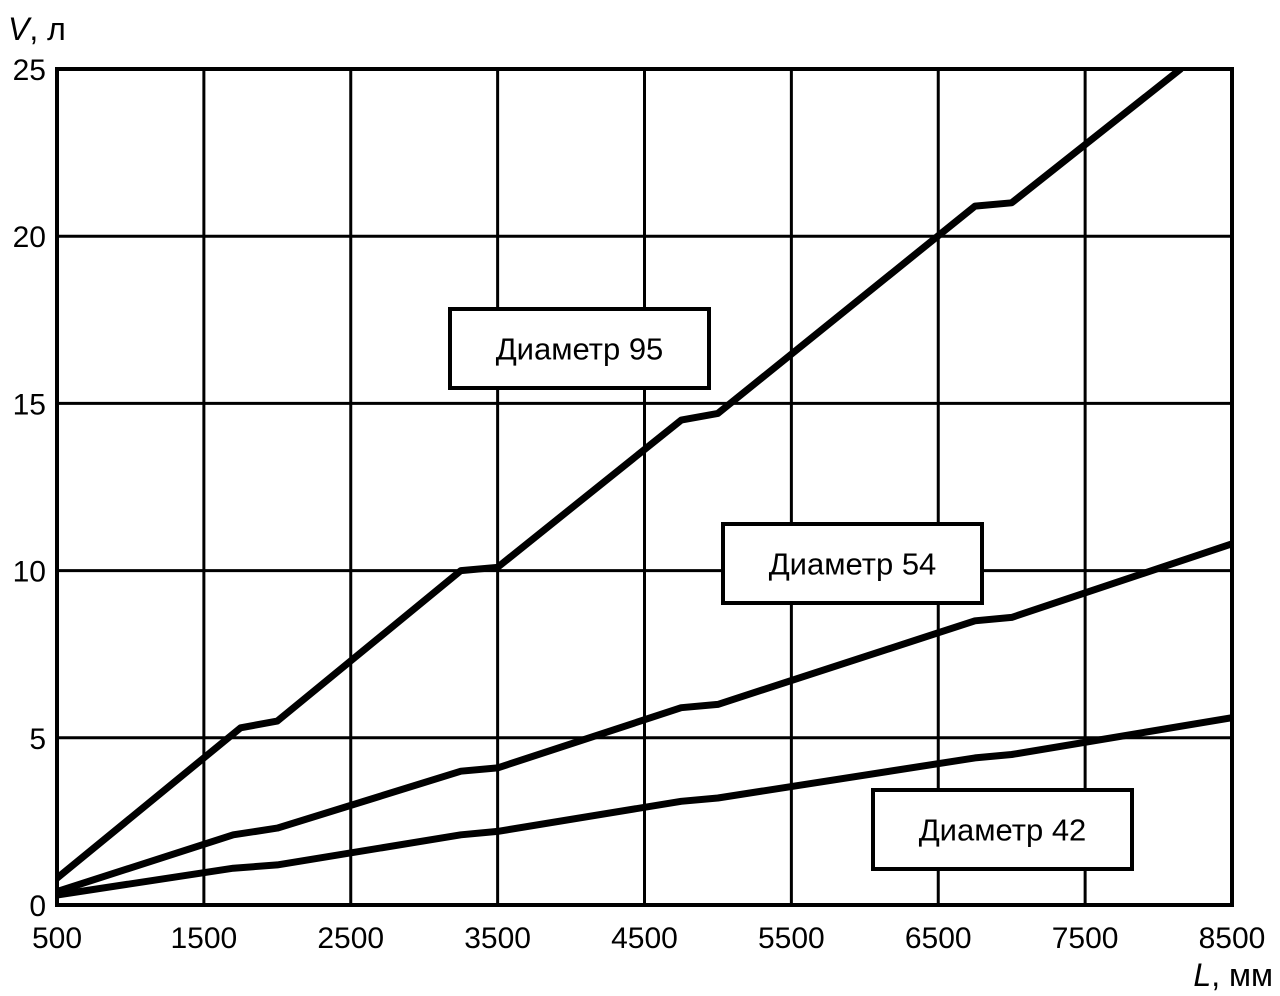 The width and height of the screenshot is (1280, 996). Describe the element at coordinates (1232, 938) in the screenshot. I see `x-tick-label: 8500` at that location.